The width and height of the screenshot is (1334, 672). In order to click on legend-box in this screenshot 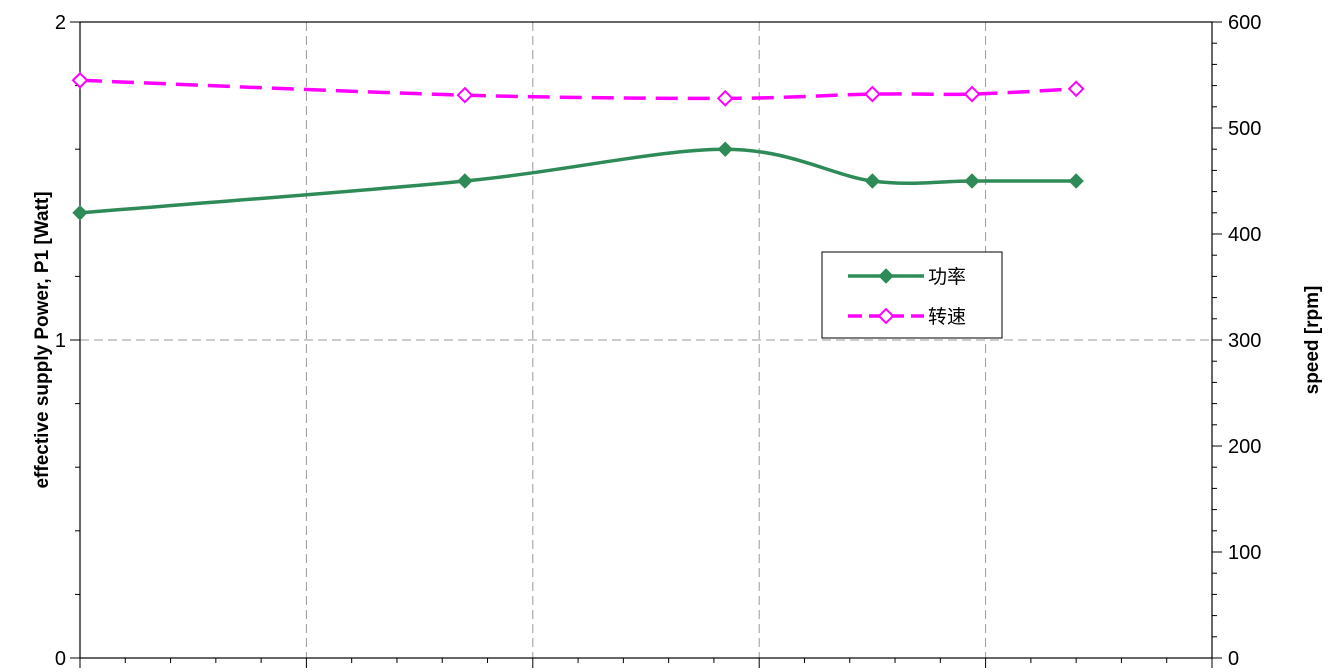, I will do `click(912, 295)`.